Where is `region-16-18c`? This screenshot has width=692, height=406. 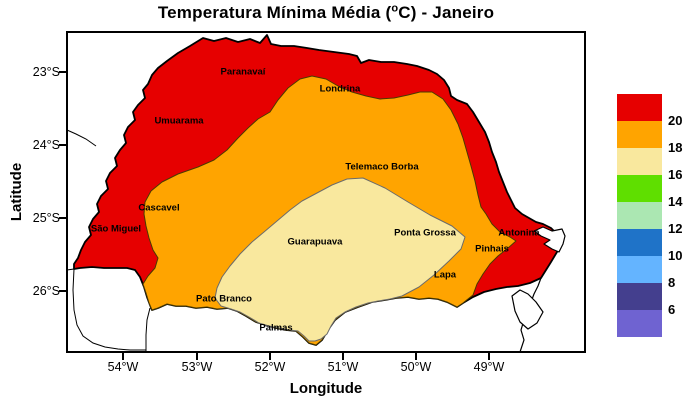
region-16-18c is located at coordinates (340, 259).